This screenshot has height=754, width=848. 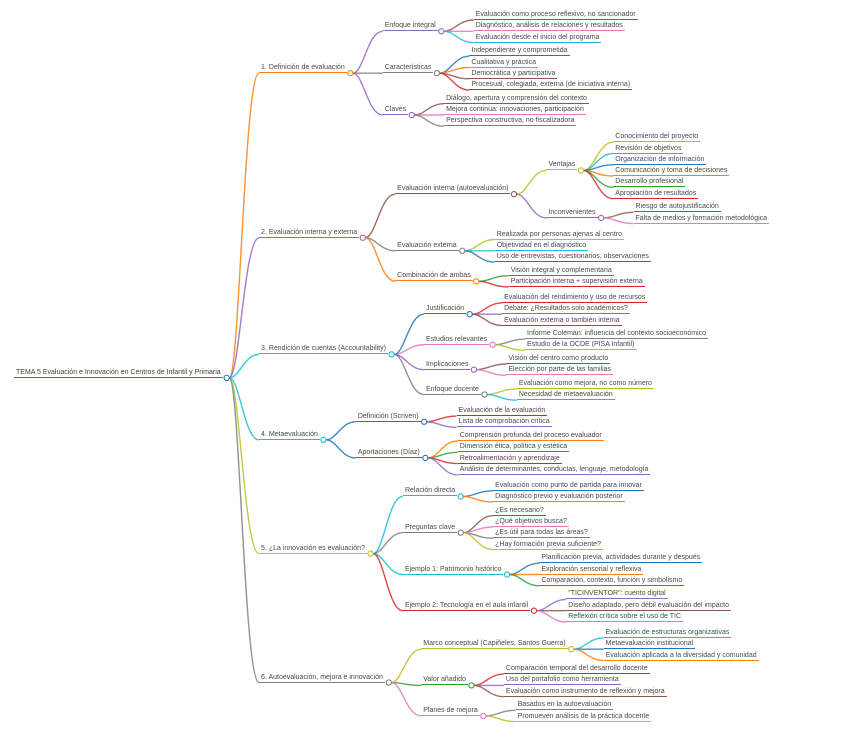 I want to click on mindmap-leaf-node: Estudio de la OCDE (PISA Infantil), so click(x=581, y=345).